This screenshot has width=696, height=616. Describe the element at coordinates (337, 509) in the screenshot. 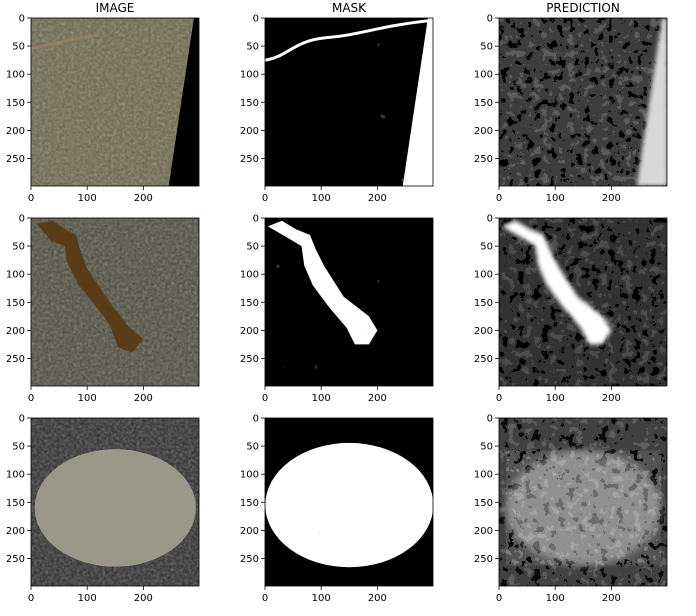

I see `panel-mask-row-3: 0 100 200 0 50 100 150 200 250` at that location.